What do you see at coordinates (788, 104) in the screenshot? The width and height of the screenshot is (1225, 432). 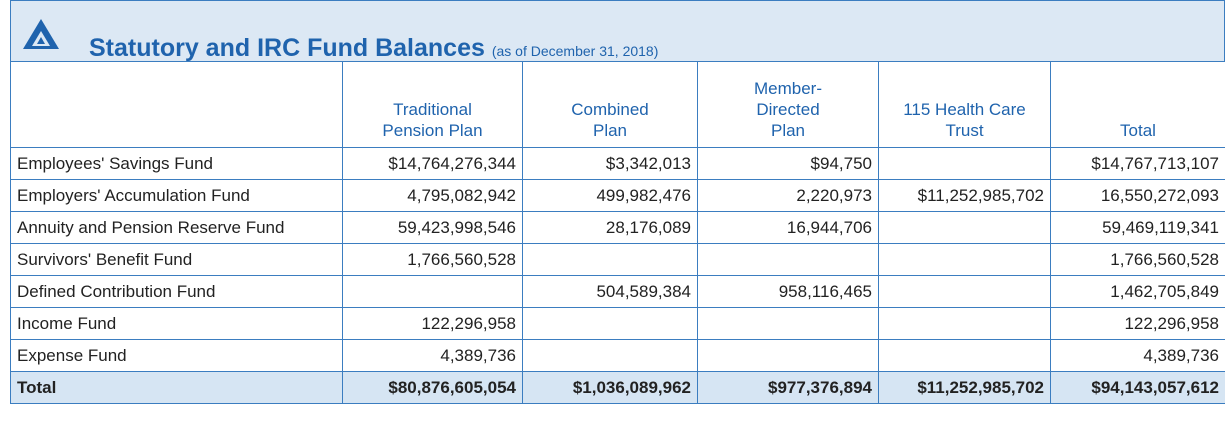 I see `column-header: Member- Directed Plan` at bounding box center [788, 104].